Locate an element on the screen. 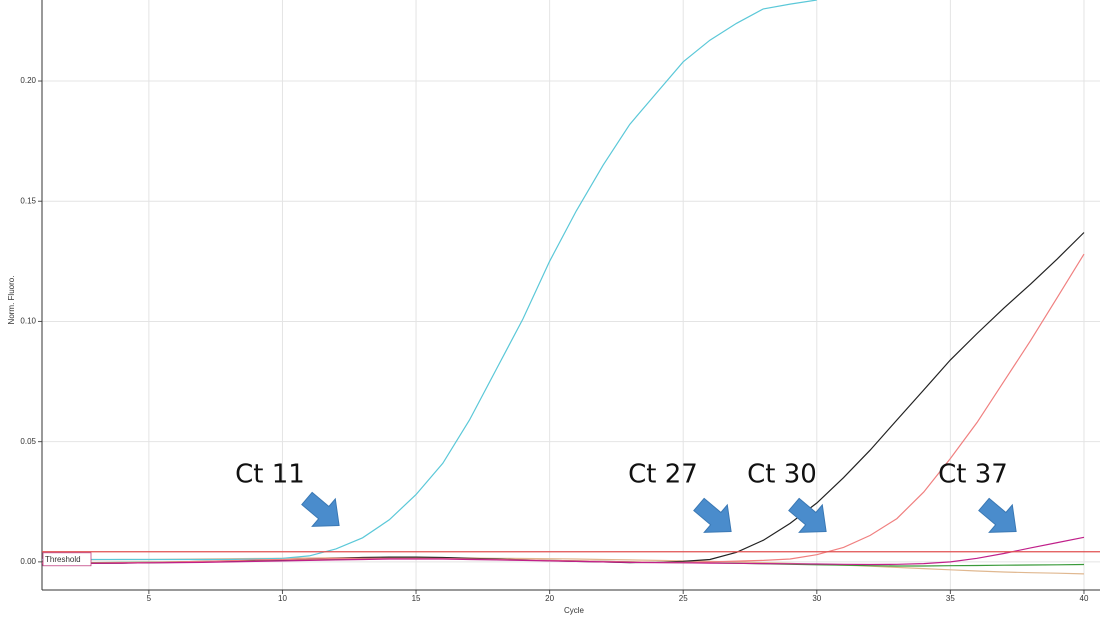  y-tick-label: 0.05 is located at coordinates (28, 441).